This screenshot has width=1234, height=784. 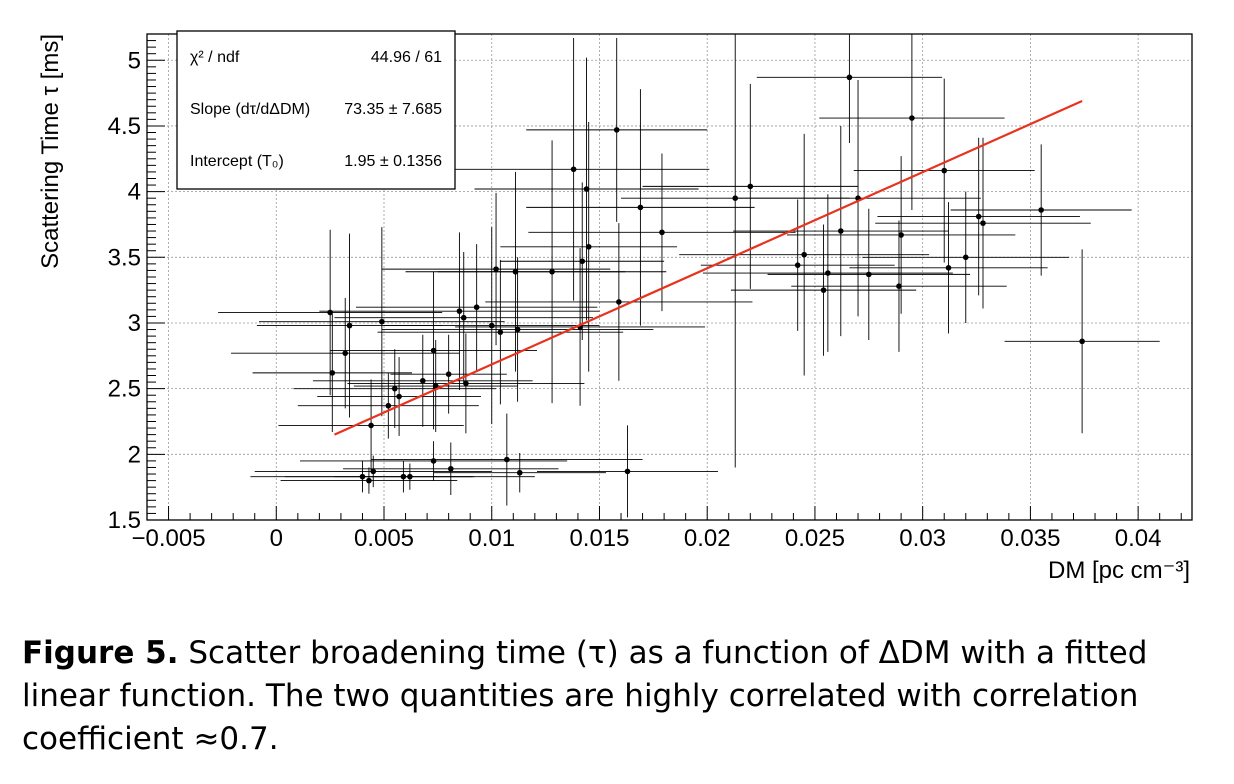 What do you see at coordinates (815, 538) in the screenshot?
I see `x-tick-label: 0.025` at bounding box center [815, 538].